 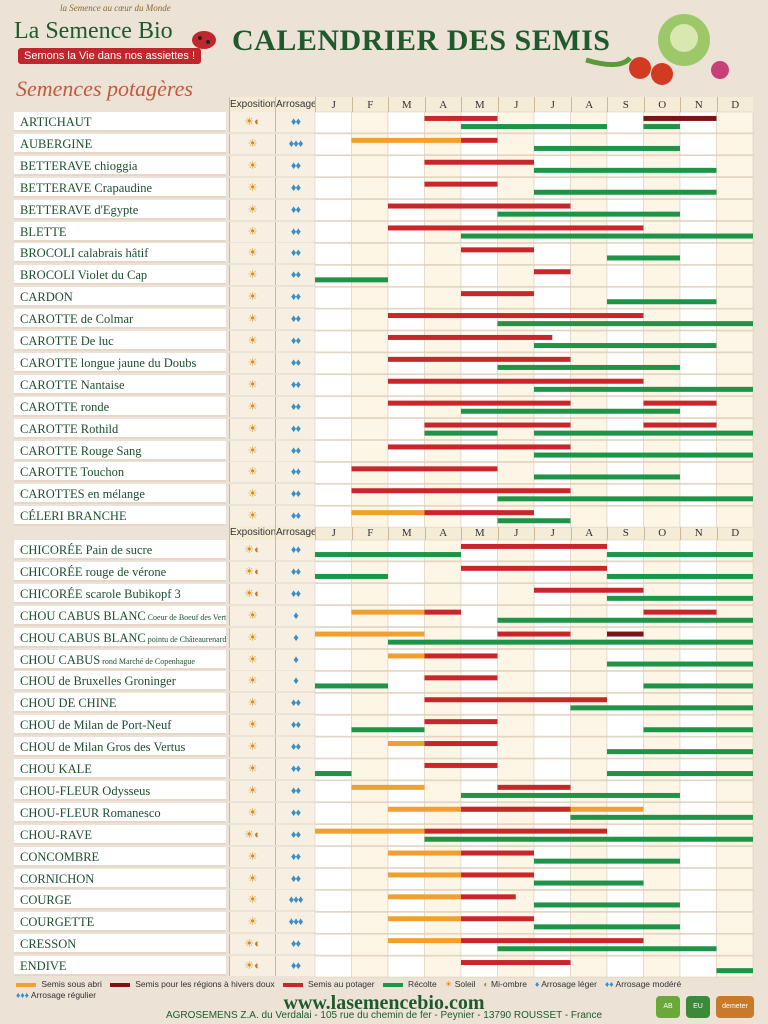 What do you see at coordinates (86, 187) in the screenshot?
I see `row-name-text: BETTERAVE Crapaudine` at bounding box center [86, 187].